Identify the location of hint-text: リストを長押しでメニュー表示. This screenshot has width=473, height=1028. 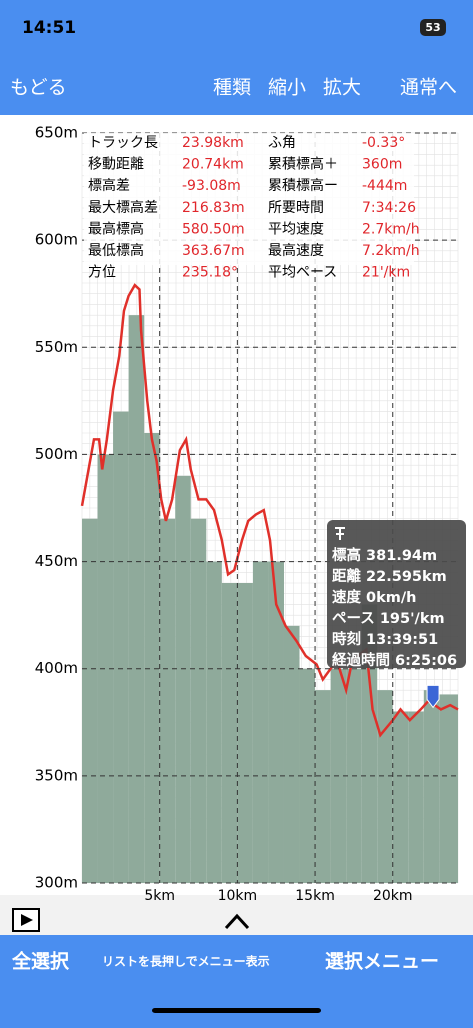
(186, 961).